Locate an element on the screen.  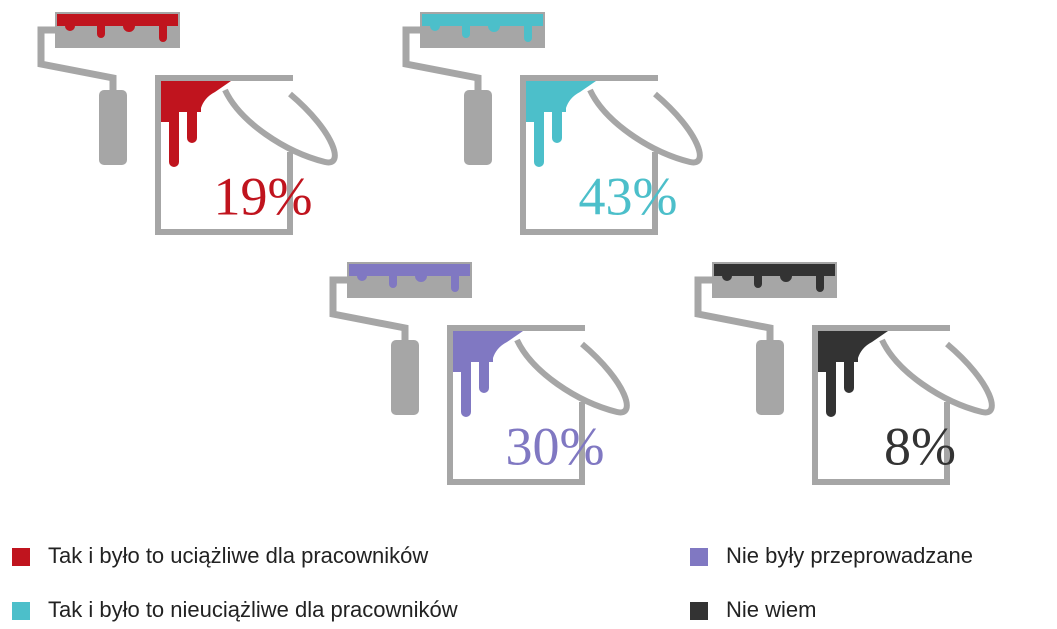
paint-icon: 30% is located at coordinates (479, 373).